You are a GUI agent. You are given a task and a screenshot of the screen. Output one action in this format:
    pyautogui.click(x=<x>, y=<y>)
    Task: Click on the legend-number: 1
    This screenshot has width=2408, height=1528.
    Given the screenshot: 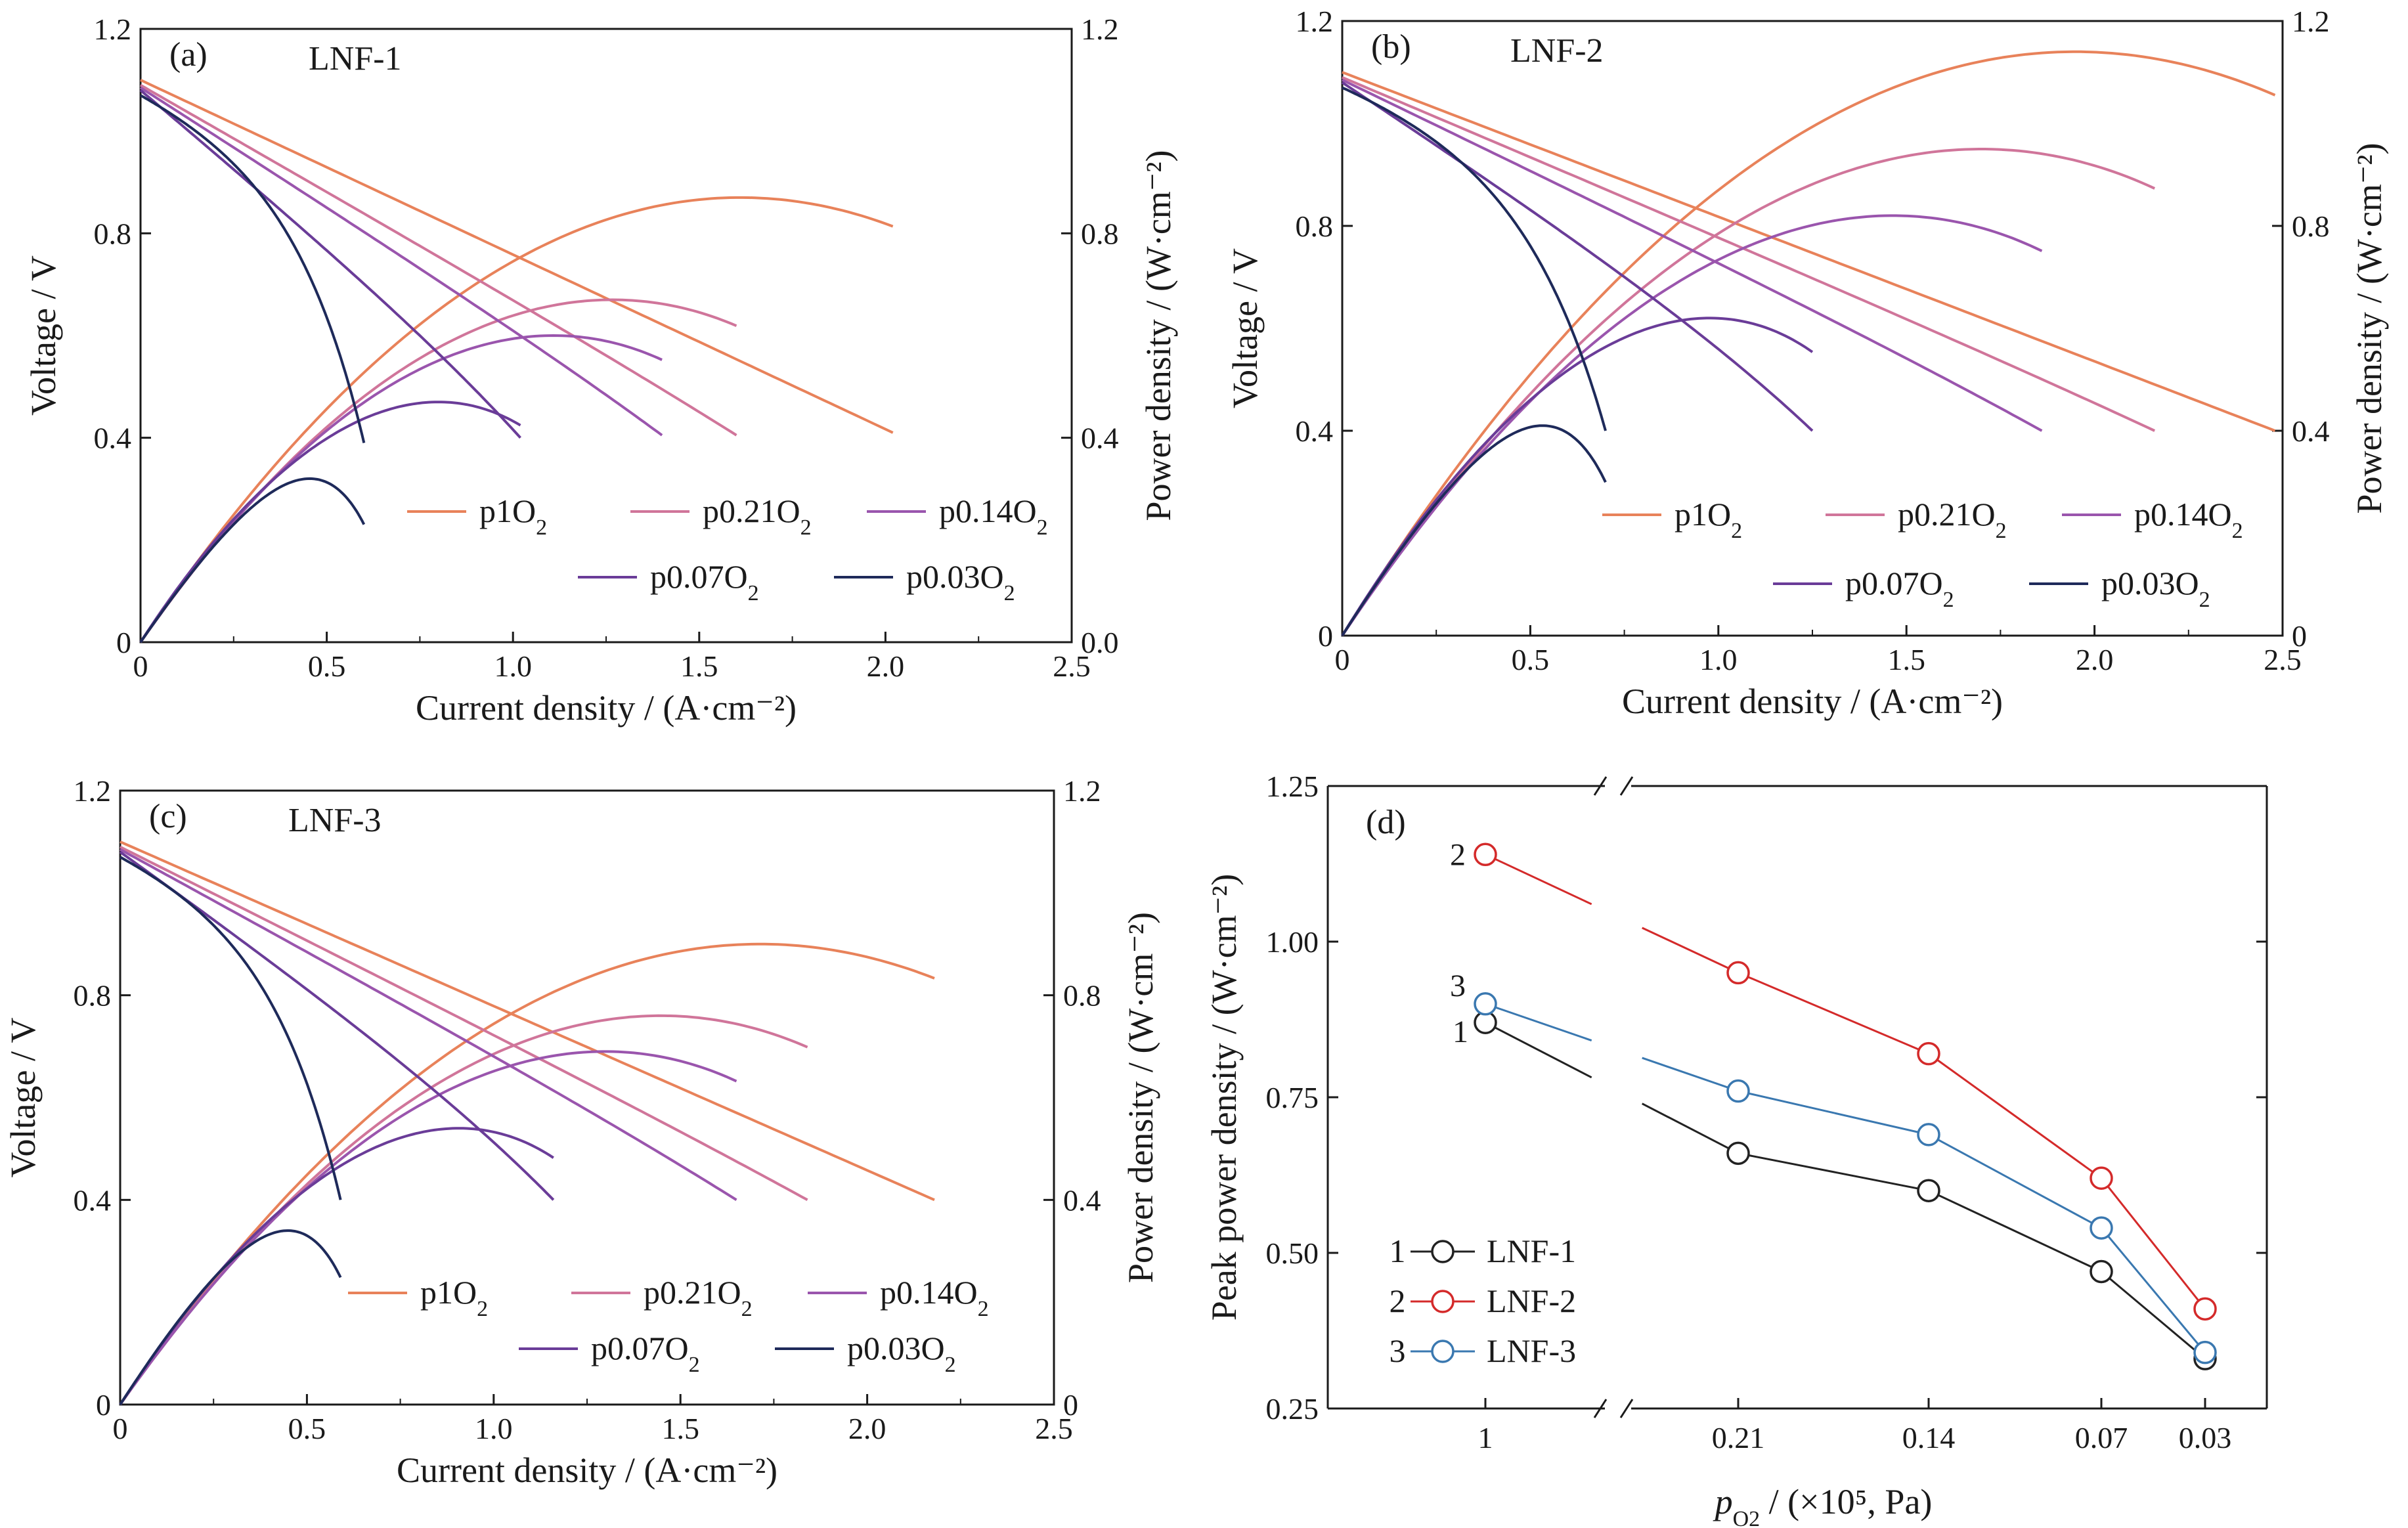 What is the action you would take?
    pyautogui.click(x=1398, y=1251)
    